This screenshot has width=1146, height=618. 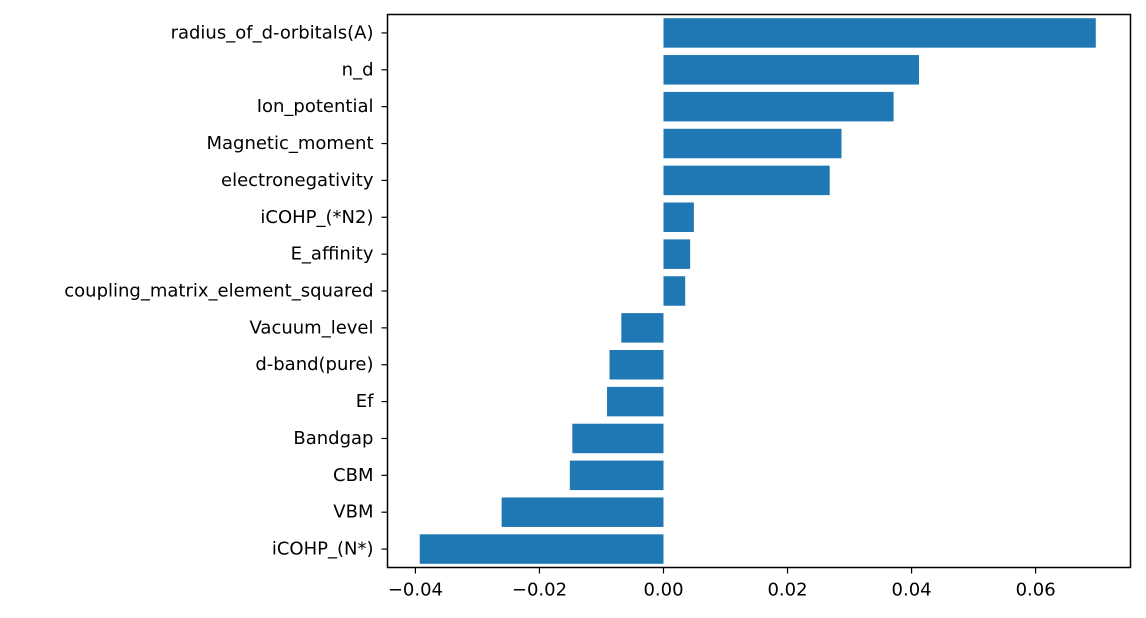 What do you see at coordinates (616, 475) in the screenshot?
I see `bar-CBM` at bounding box center [616, 475].